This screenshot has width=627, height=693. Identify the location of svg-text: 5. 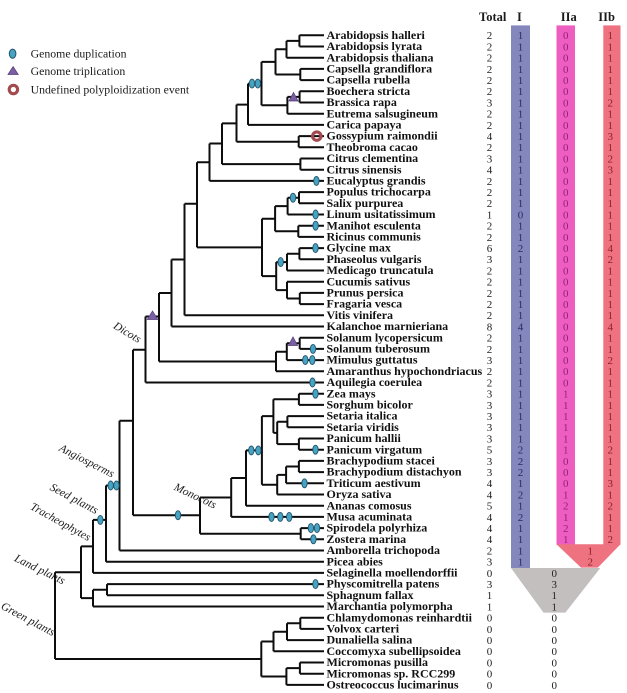
(490, 451).